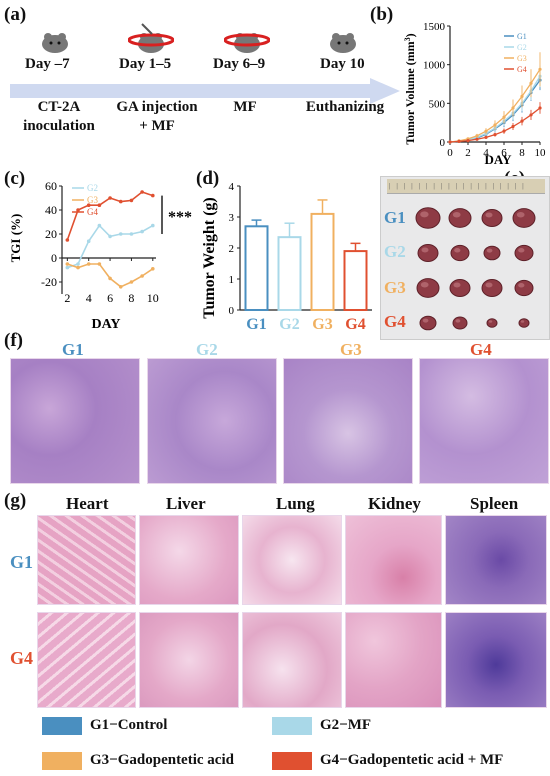 The image size is (550, 776). Describe the element at coordinates (15, 500) in the screenshot. I see `panel-label-g: (g)` at that location.